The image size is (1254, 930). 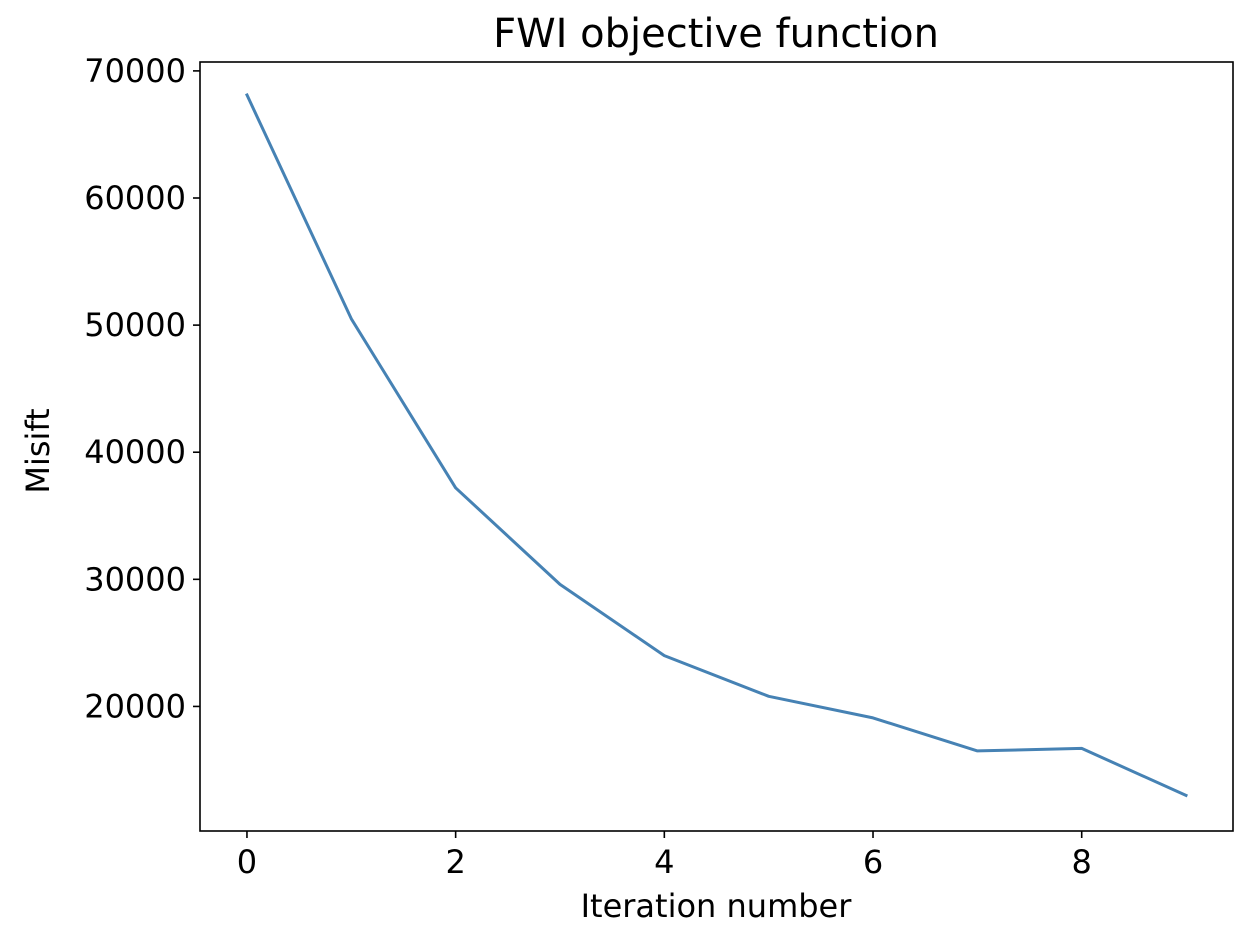 What do you see at coordinates (135, 325) in the screenshot?
I see `y-tick-label: 50000` at bounding box center [135, 325].